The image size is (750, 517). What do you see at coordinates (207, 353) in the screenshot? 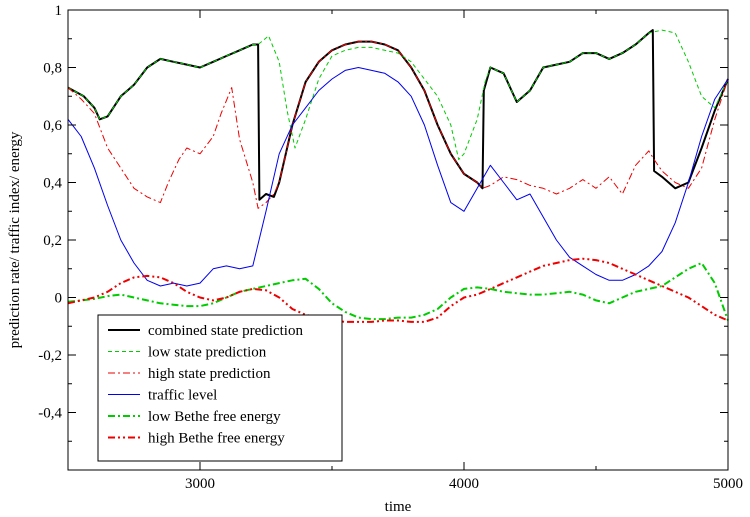
I see `legend-label-2: low state prediction` at bounding box center [207, 353].